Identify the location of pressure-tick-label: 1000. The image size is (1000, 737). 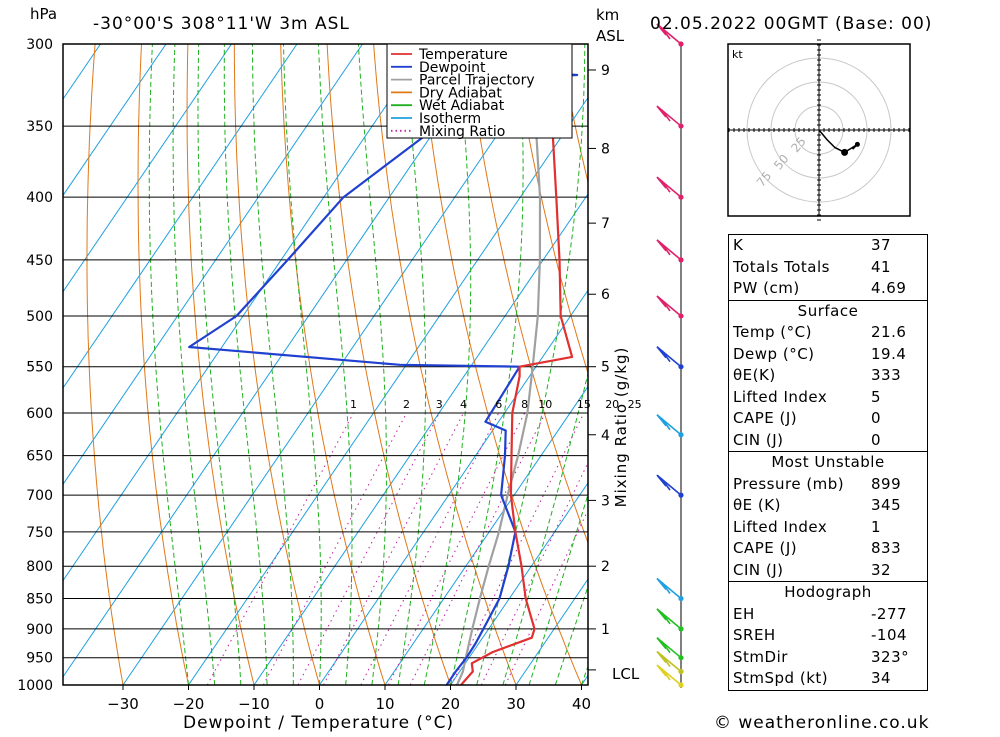
(35, 686).